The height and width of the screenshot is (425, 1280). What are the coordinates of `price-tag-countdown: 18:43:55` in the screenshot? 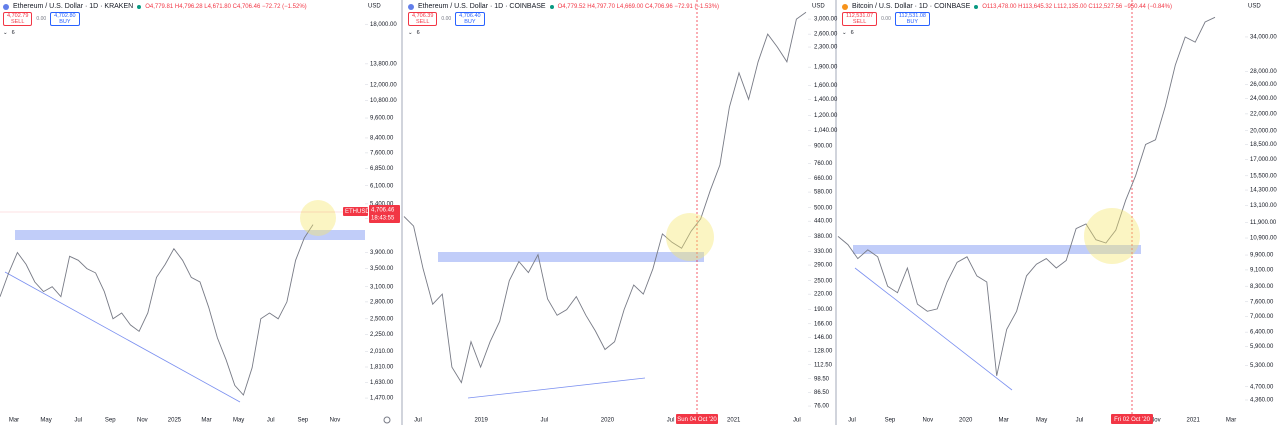 It's located at (383, 219).